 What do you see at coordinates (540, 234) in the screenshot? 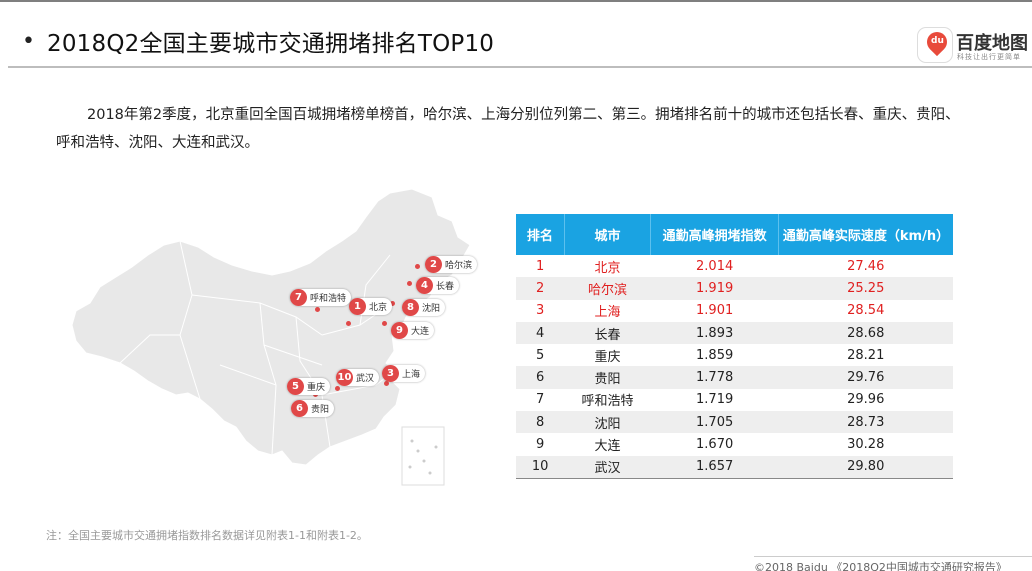
I see `header-rank: 排名` at bounding box center [540, 234].